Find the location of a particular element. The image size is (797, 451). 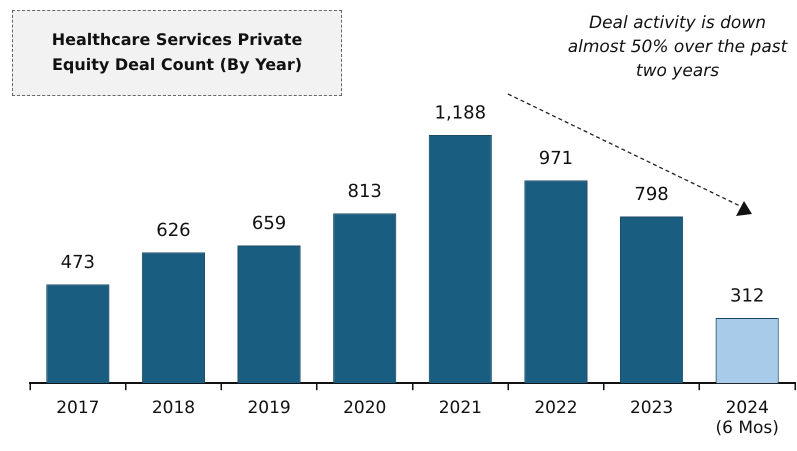

x-tick-label: 2023 is located at coordinates (652, 408).